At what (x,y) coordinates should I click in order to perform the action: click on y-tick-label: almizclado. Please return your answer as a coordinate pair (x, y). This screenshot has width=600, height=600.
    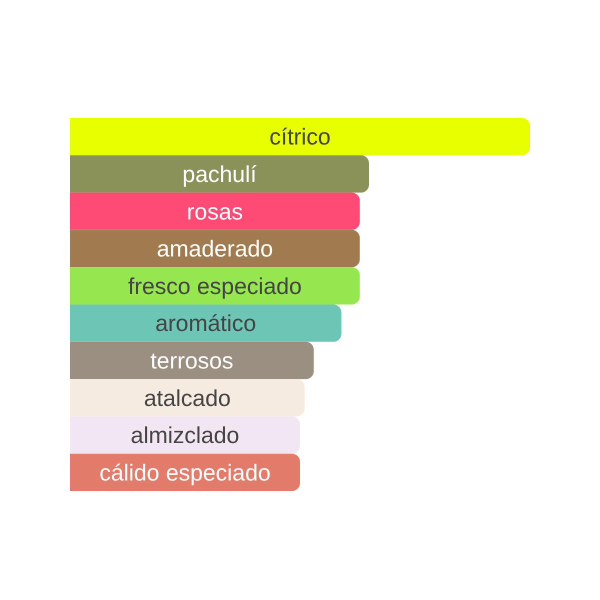
    Looking at the image, I should click on (185, 435).